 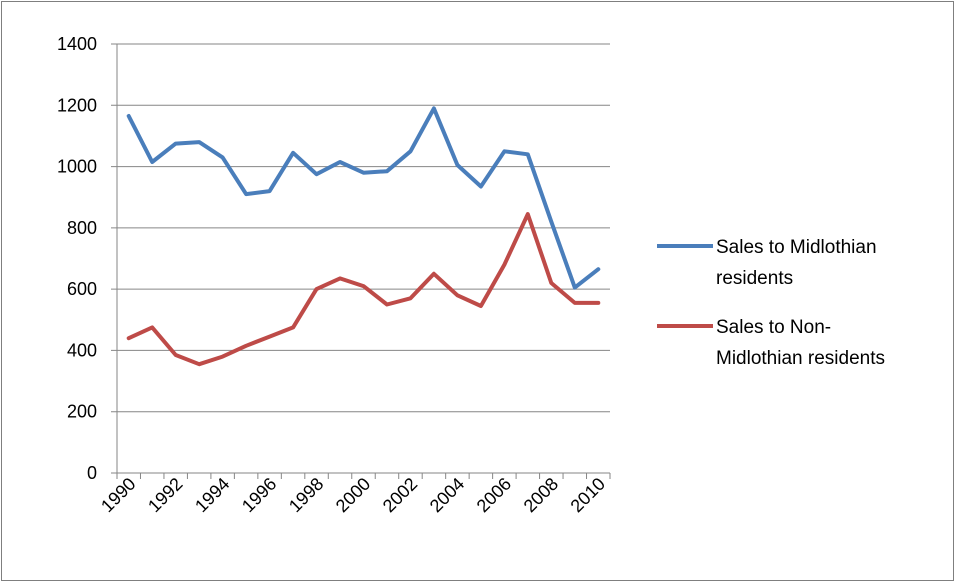 What do you see at coordinates (82, 228) in the screenshot?
I see `y-tick-label-800: 800` at bounding box center [82, 228].